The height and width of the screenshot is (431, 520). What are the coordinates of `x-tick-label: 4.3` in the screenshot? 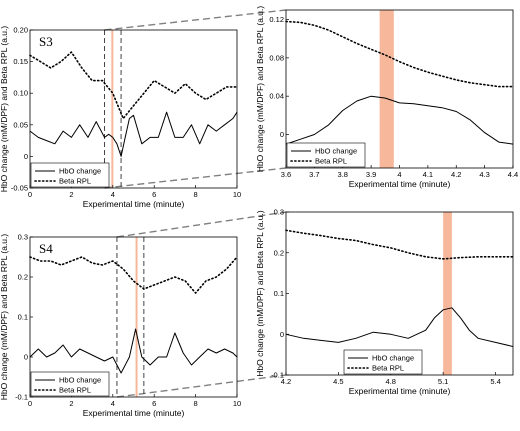 It's located at (484, 174).